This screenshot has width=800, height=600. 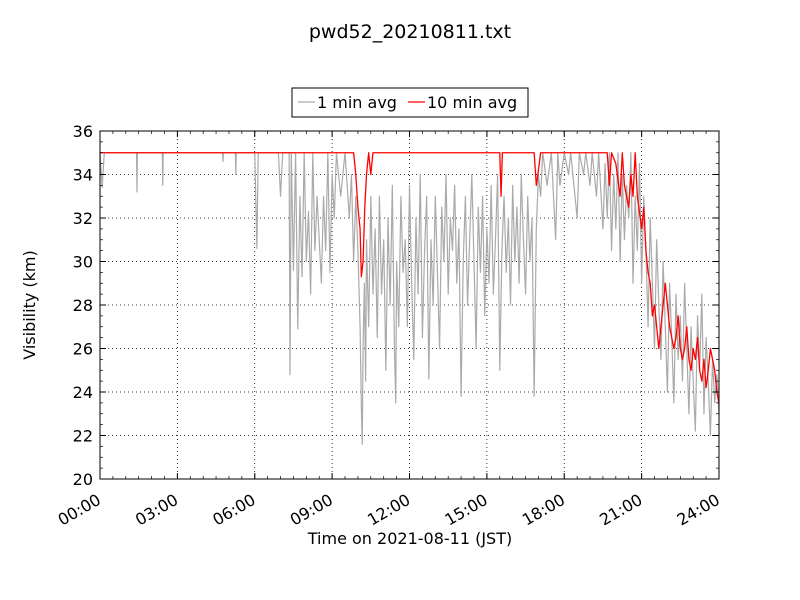 What do you see at coordinates (83, 436) in the screenshot?
I see `y-tick-label: 22` at bounding box center [83, 436].